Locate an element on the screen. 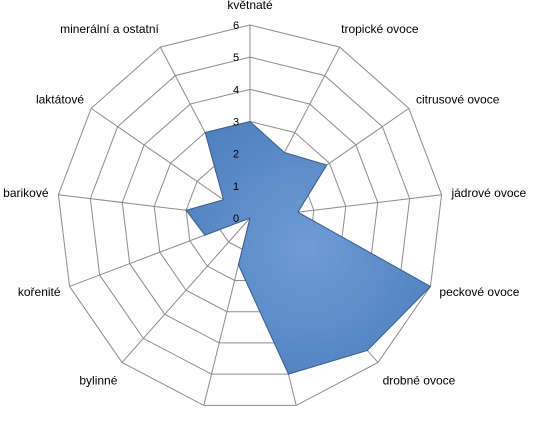  category-label-9: kořenité is located at coordinates (39, 292).